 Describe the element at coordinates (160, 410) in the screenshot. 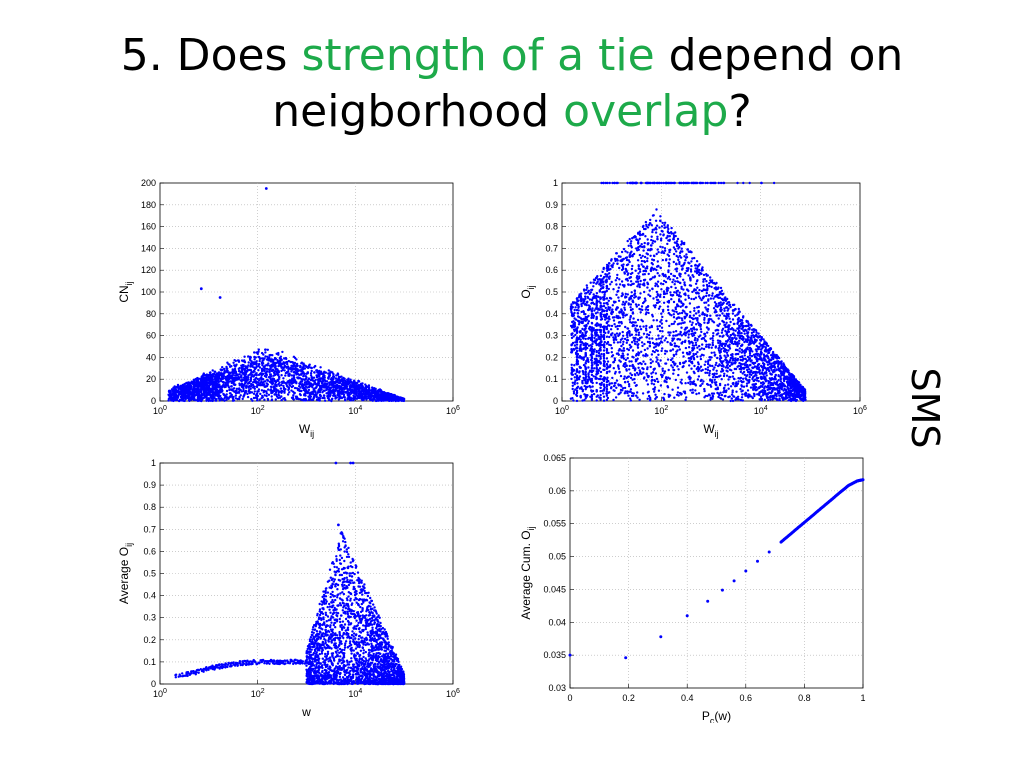

I see `x-tick-label: 100` at that location.